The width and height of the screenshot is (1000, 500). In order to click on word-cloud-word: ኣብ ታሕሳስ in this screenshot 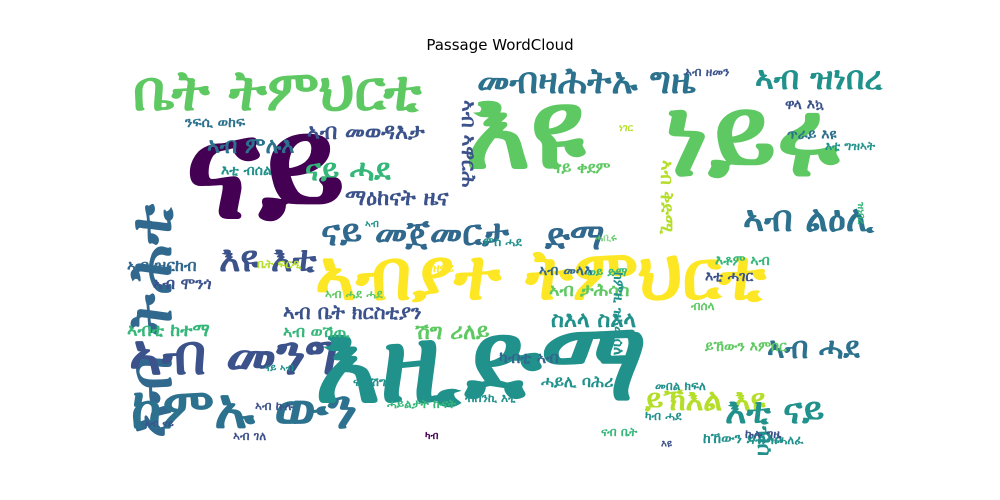, I will do `click(589, 290)`.